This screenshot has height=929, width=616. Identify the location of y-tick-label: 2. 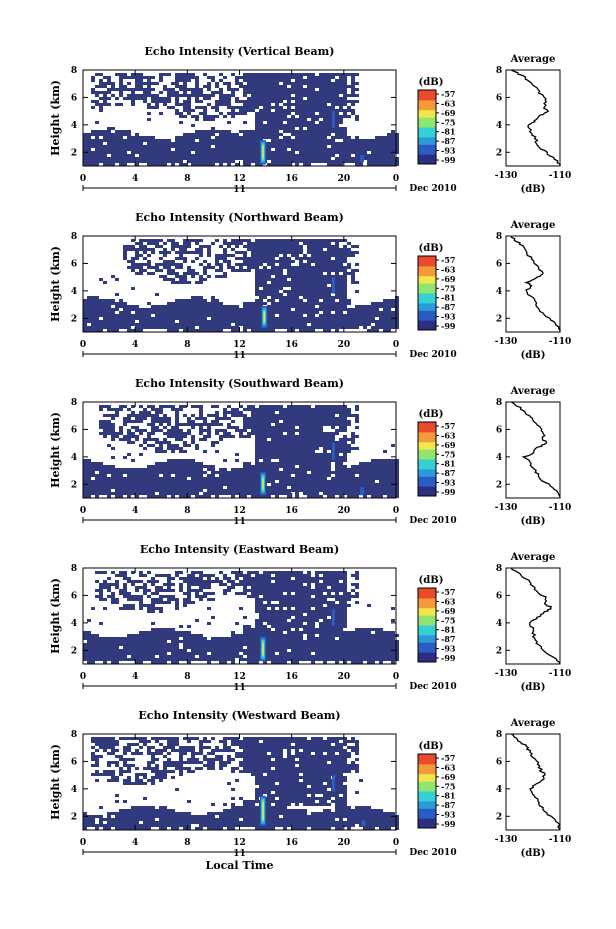
(74, 153).